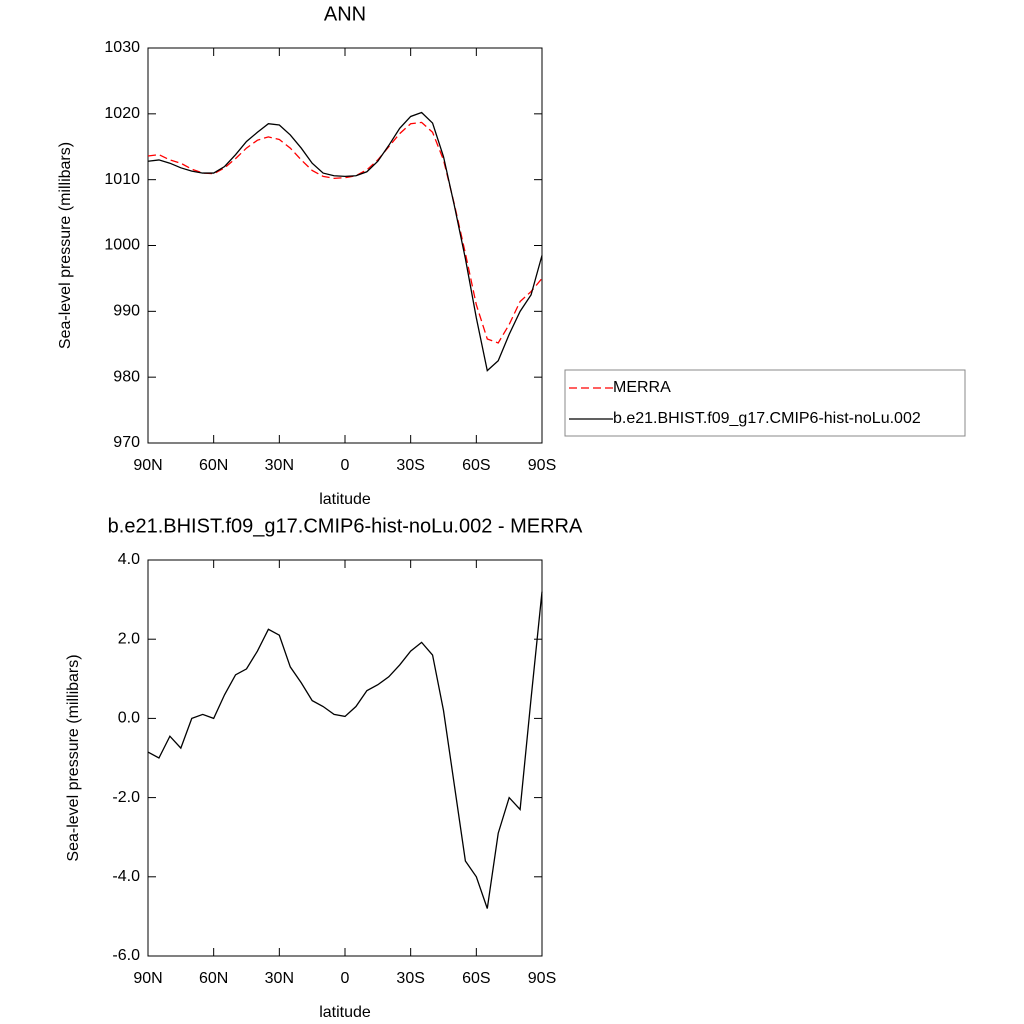  What do you see at coordinates (642, 387) in the screenshot?
I see `legend-label: MERRA` at bounding box center [642, 387].